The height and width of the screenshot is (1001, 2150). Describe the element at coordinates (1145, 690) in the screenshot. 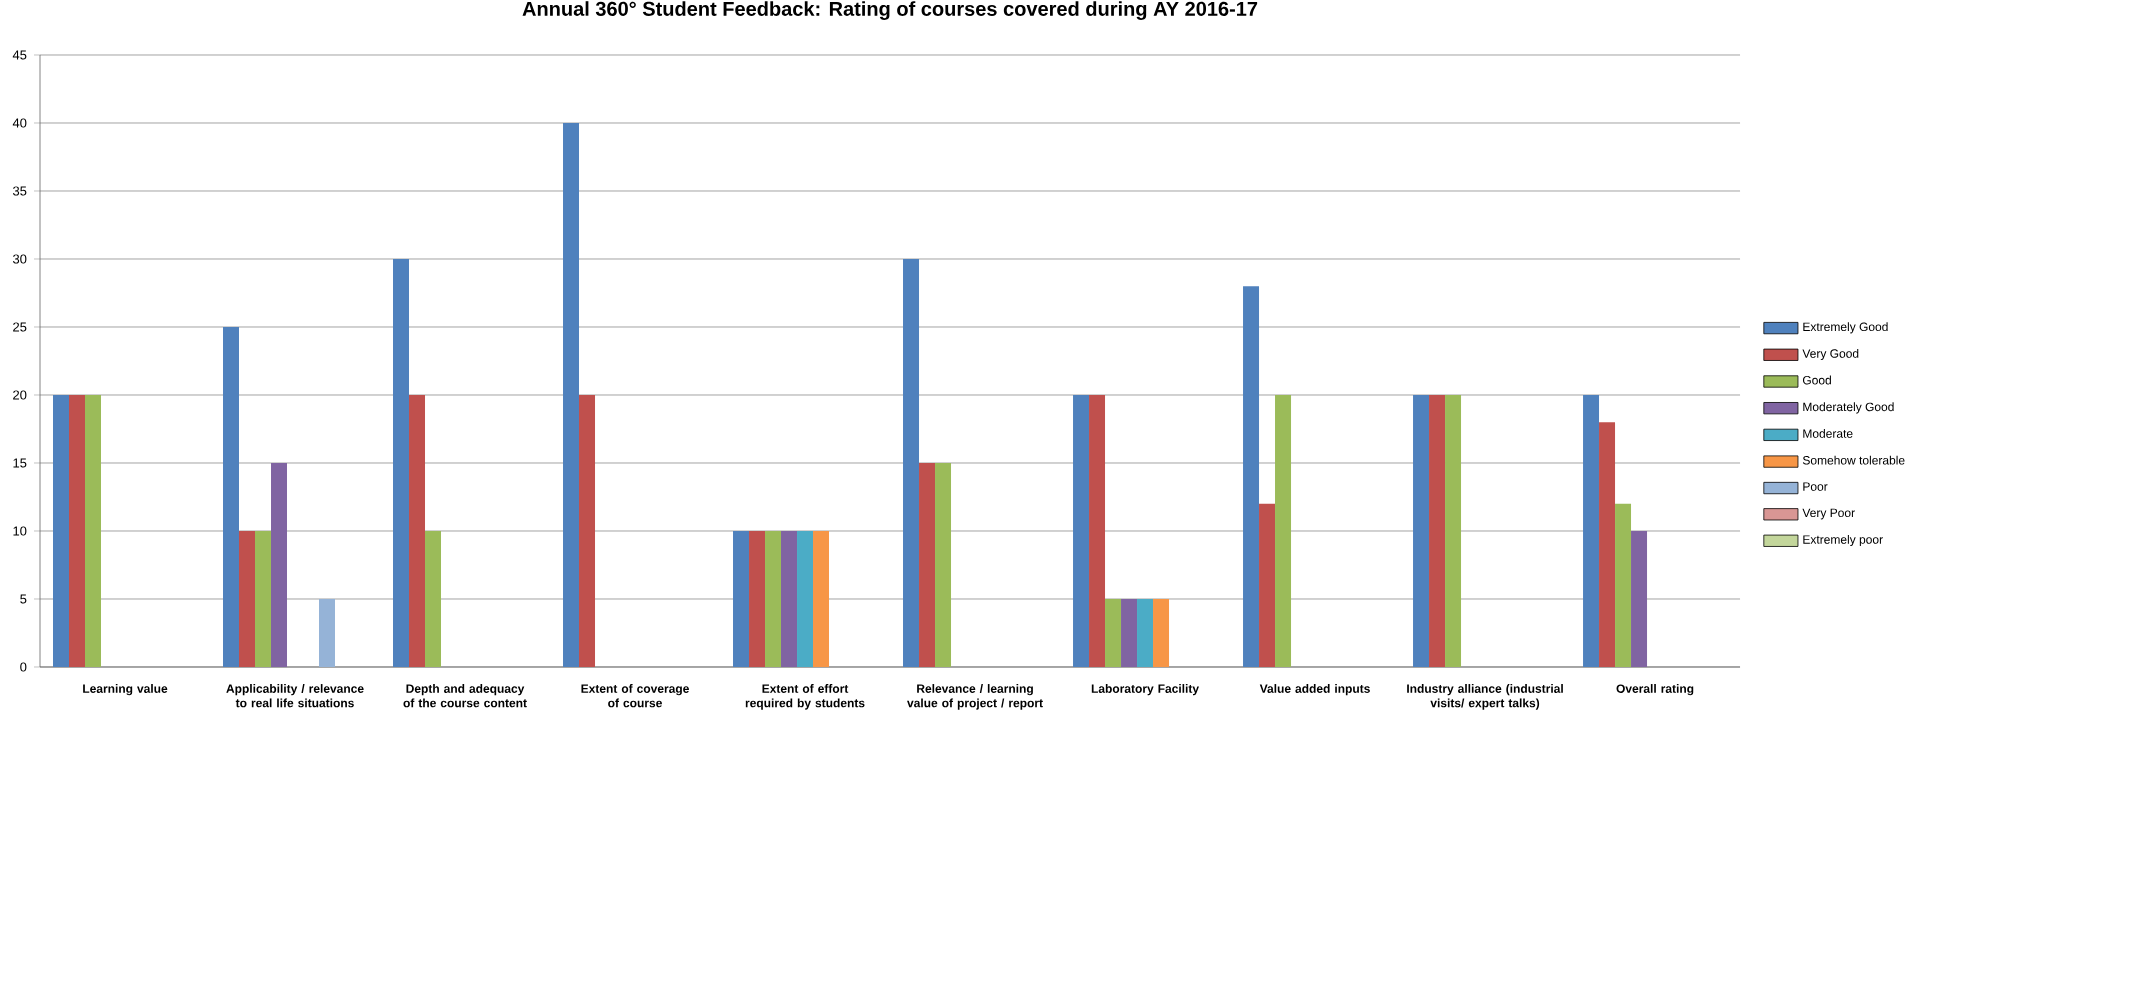

I see `x-tick-label: Laboratory Facility` at that location.